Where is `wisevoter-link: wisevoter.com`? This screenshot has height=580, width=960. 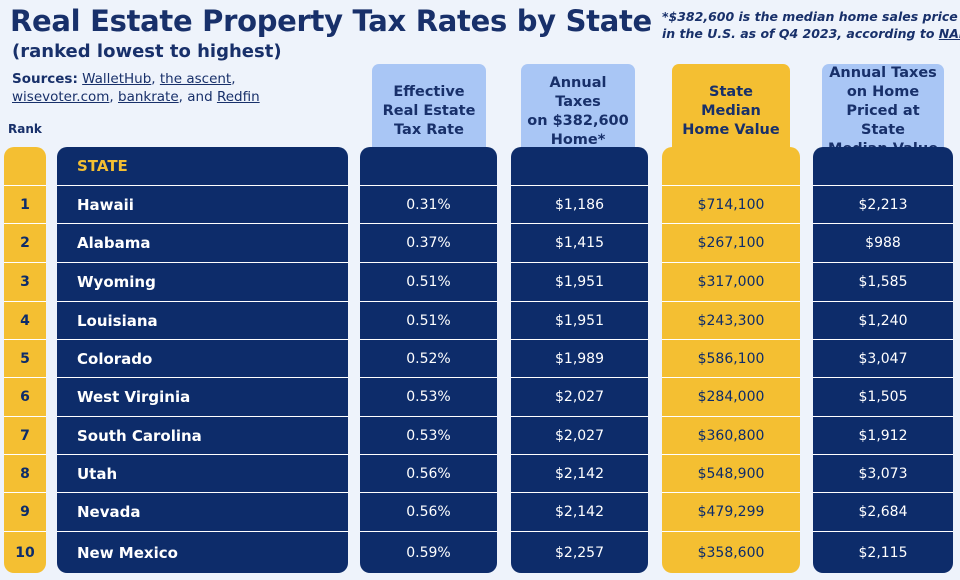
wisevoter-link: wisevoter.com is located at coordinates (61, 97).